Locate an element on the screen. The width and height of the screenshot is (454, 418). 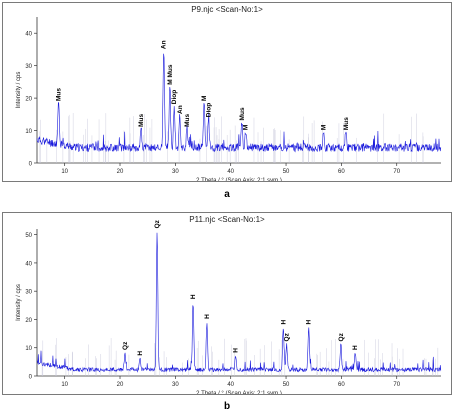
y-tick-label: 50 is located at coordinates (28, 236).